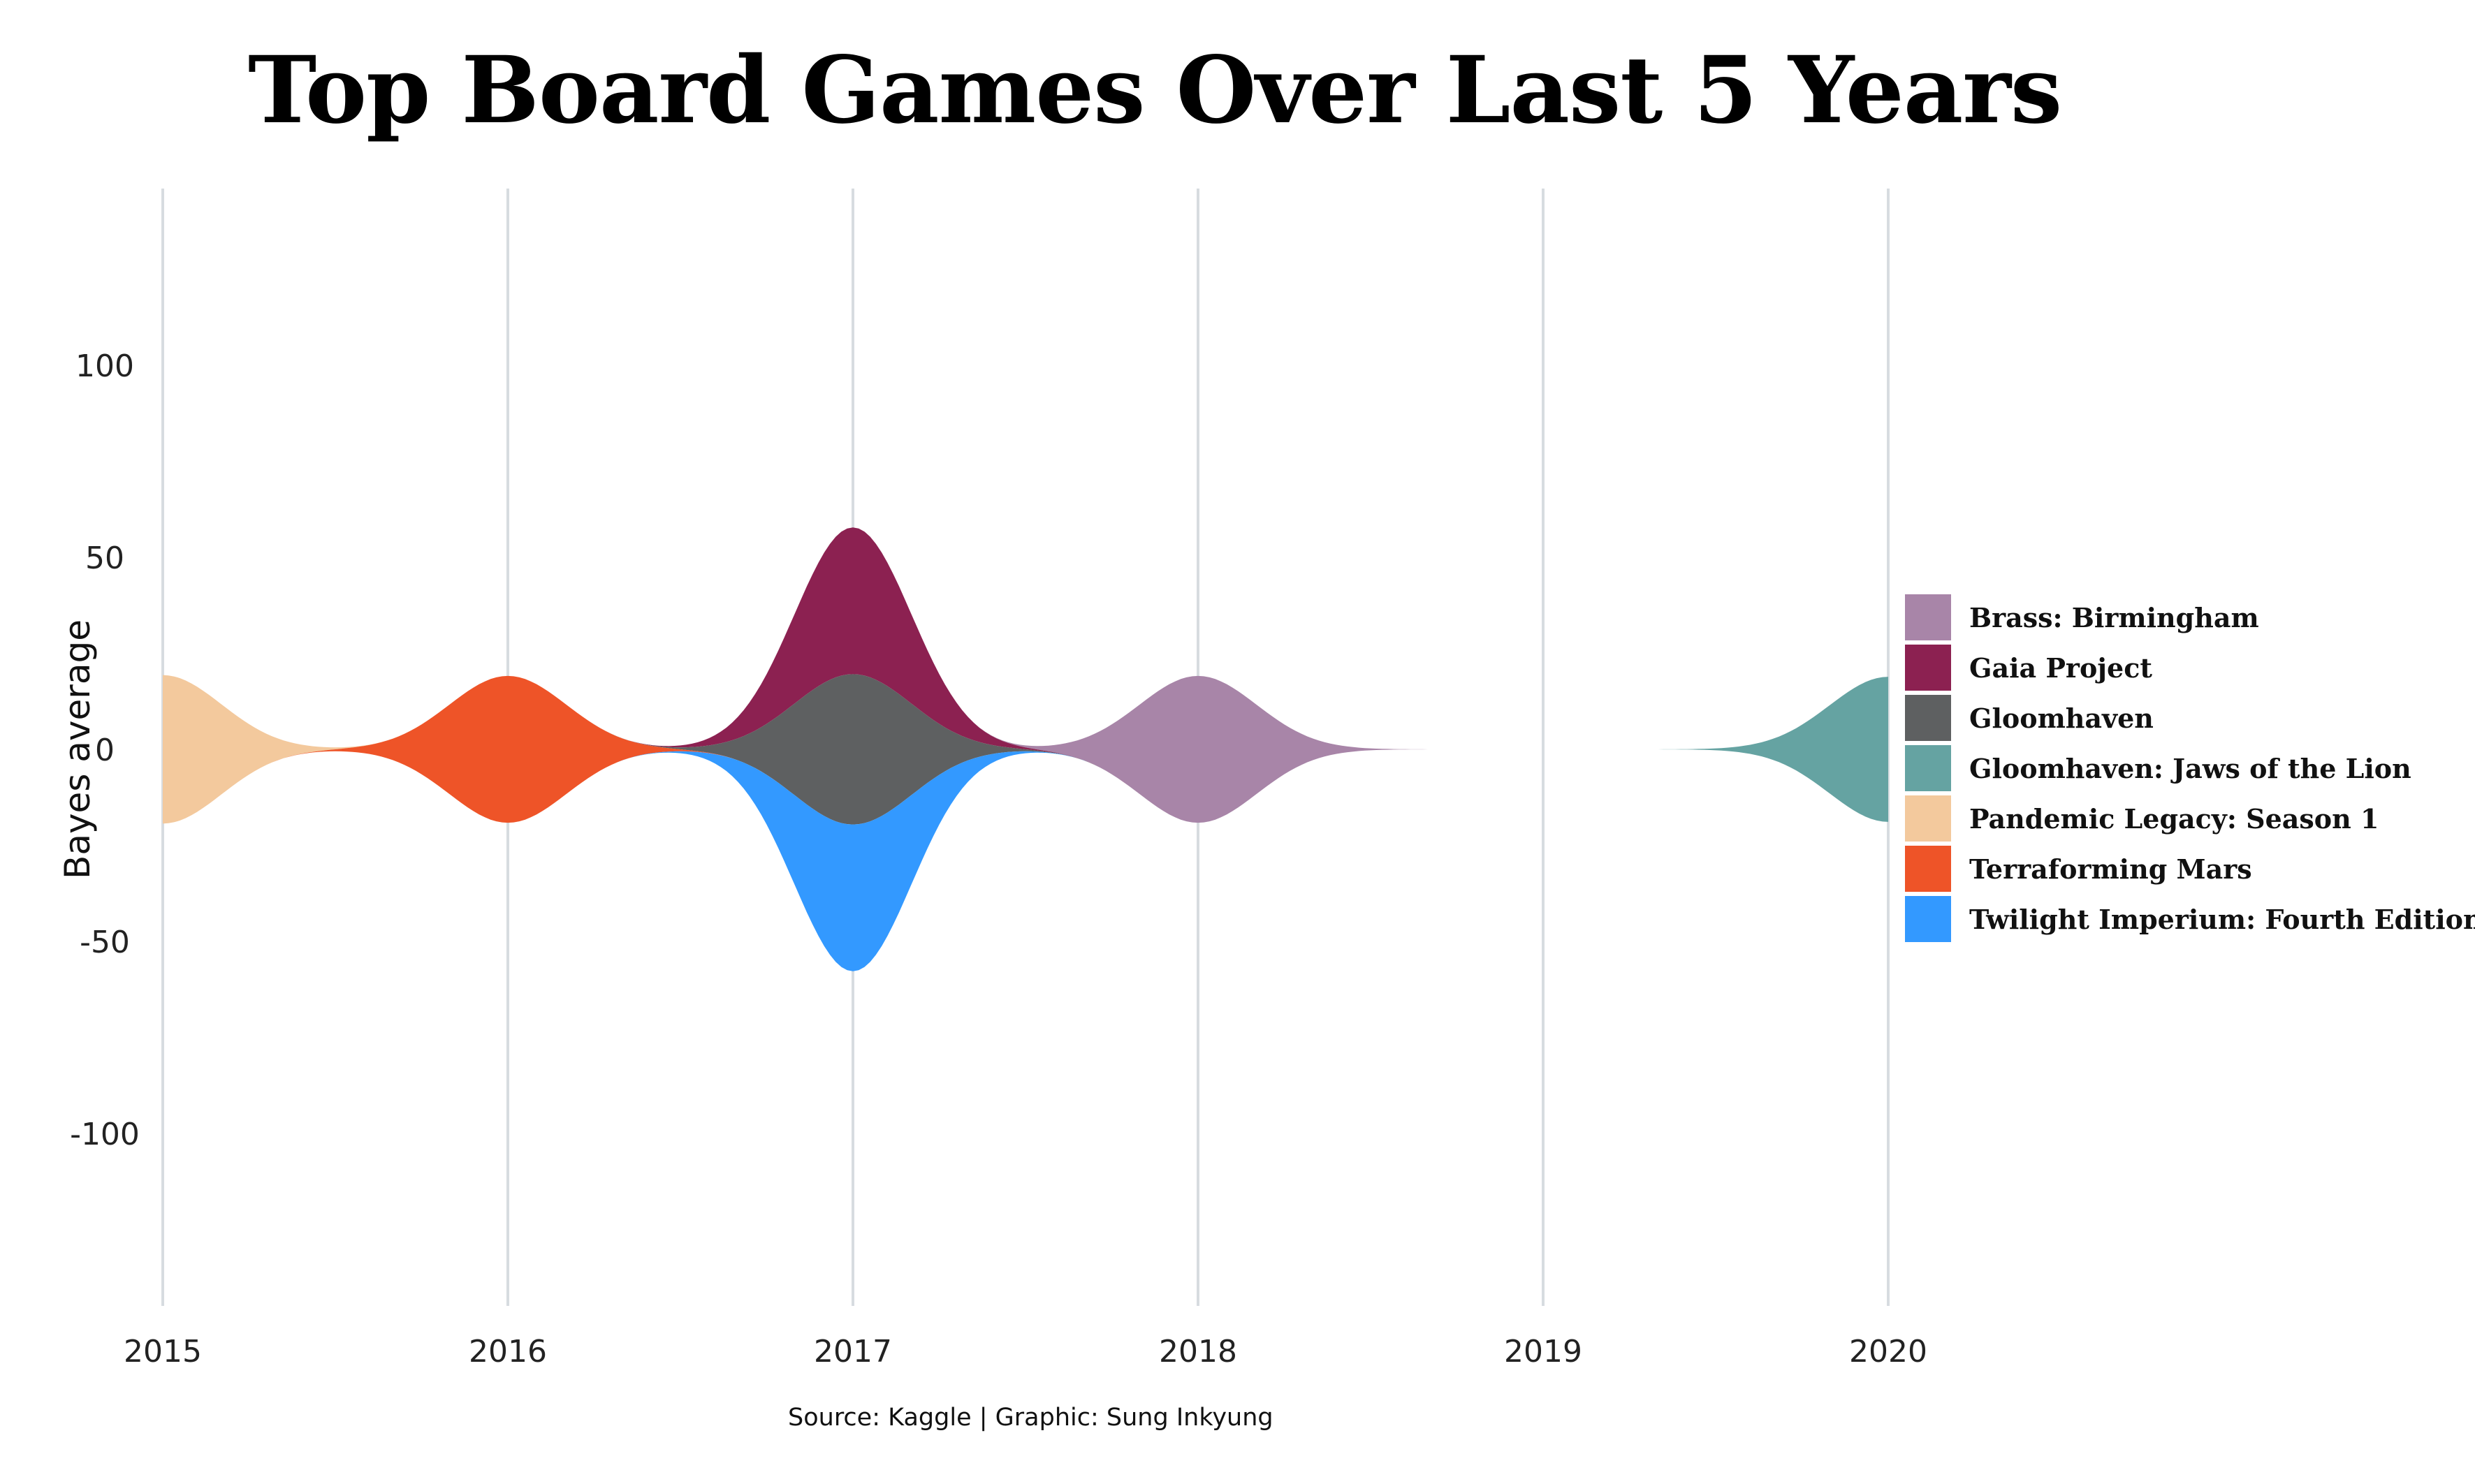 The width and height of the screenshot is (2475, 1484). I want to click on legend-label: Gloomhaven, so click(2061, 718).